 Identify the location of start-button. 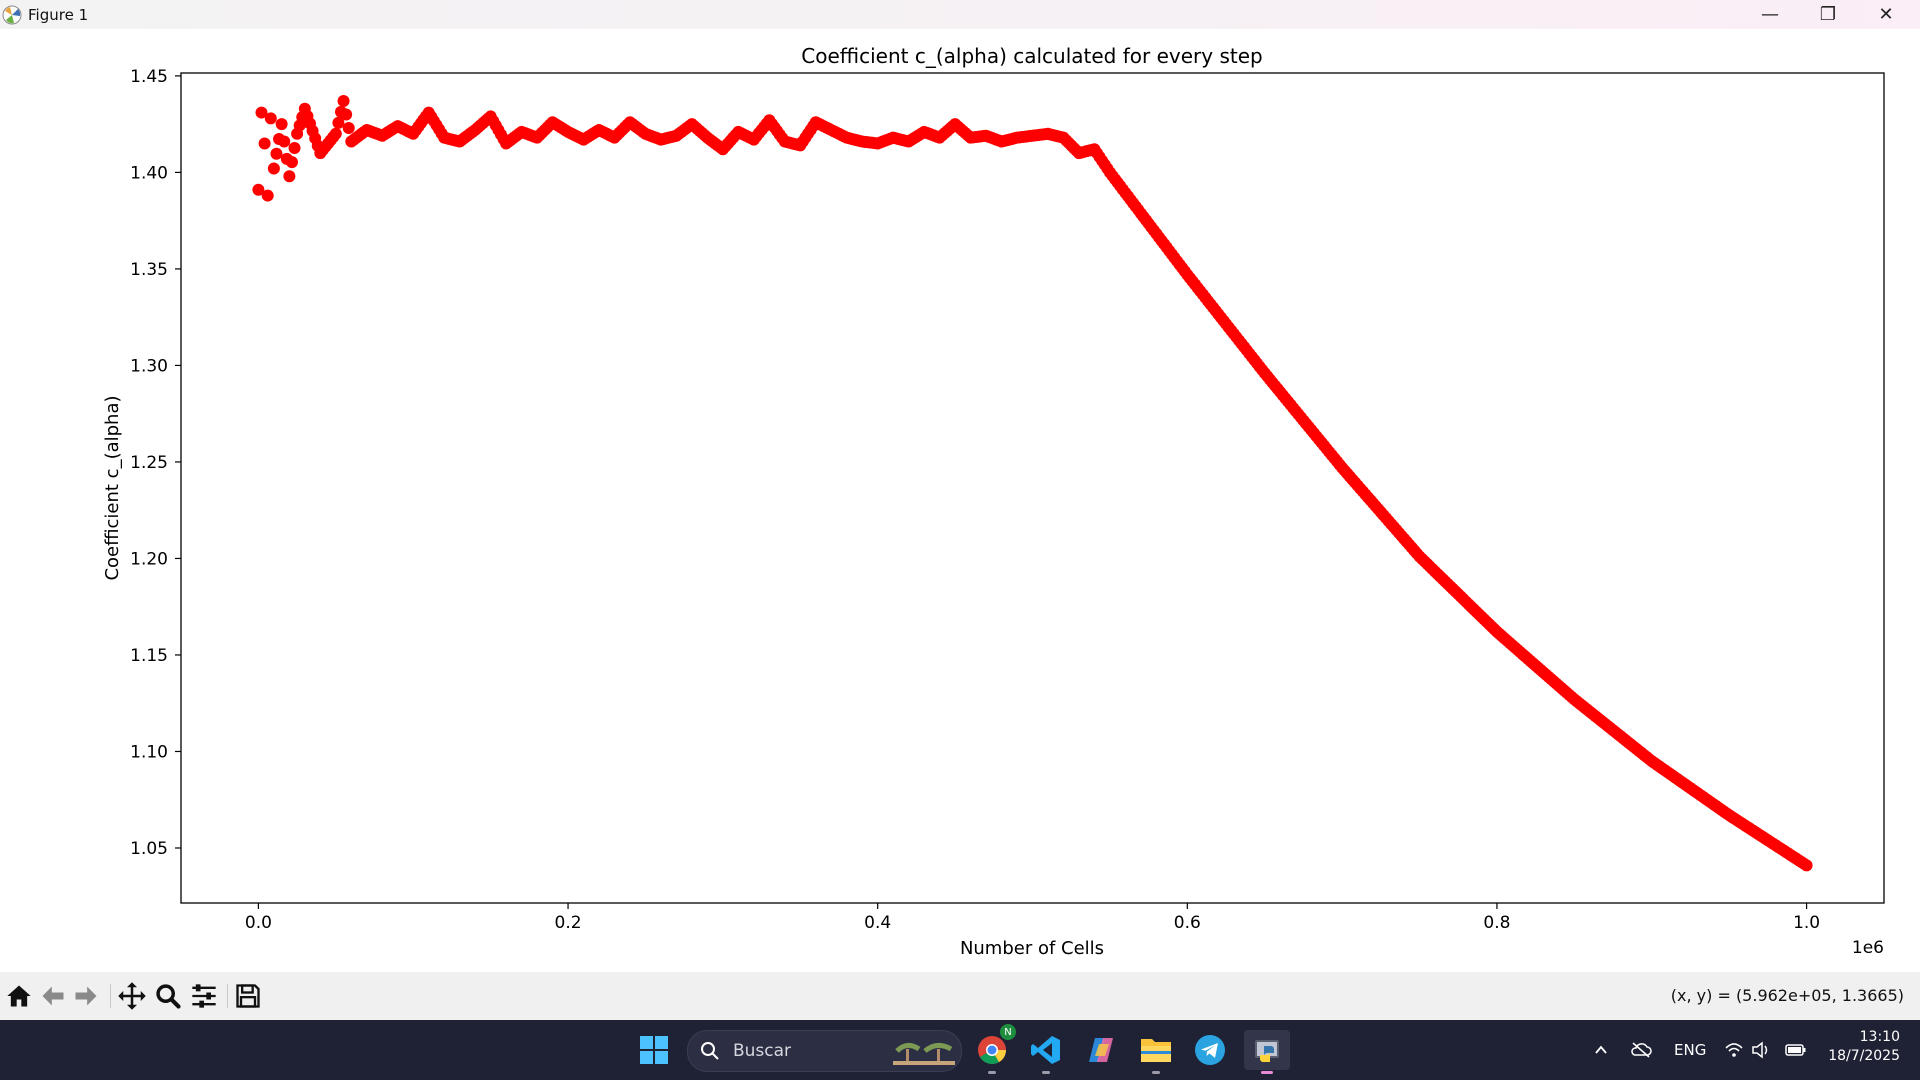
(654, 1050).